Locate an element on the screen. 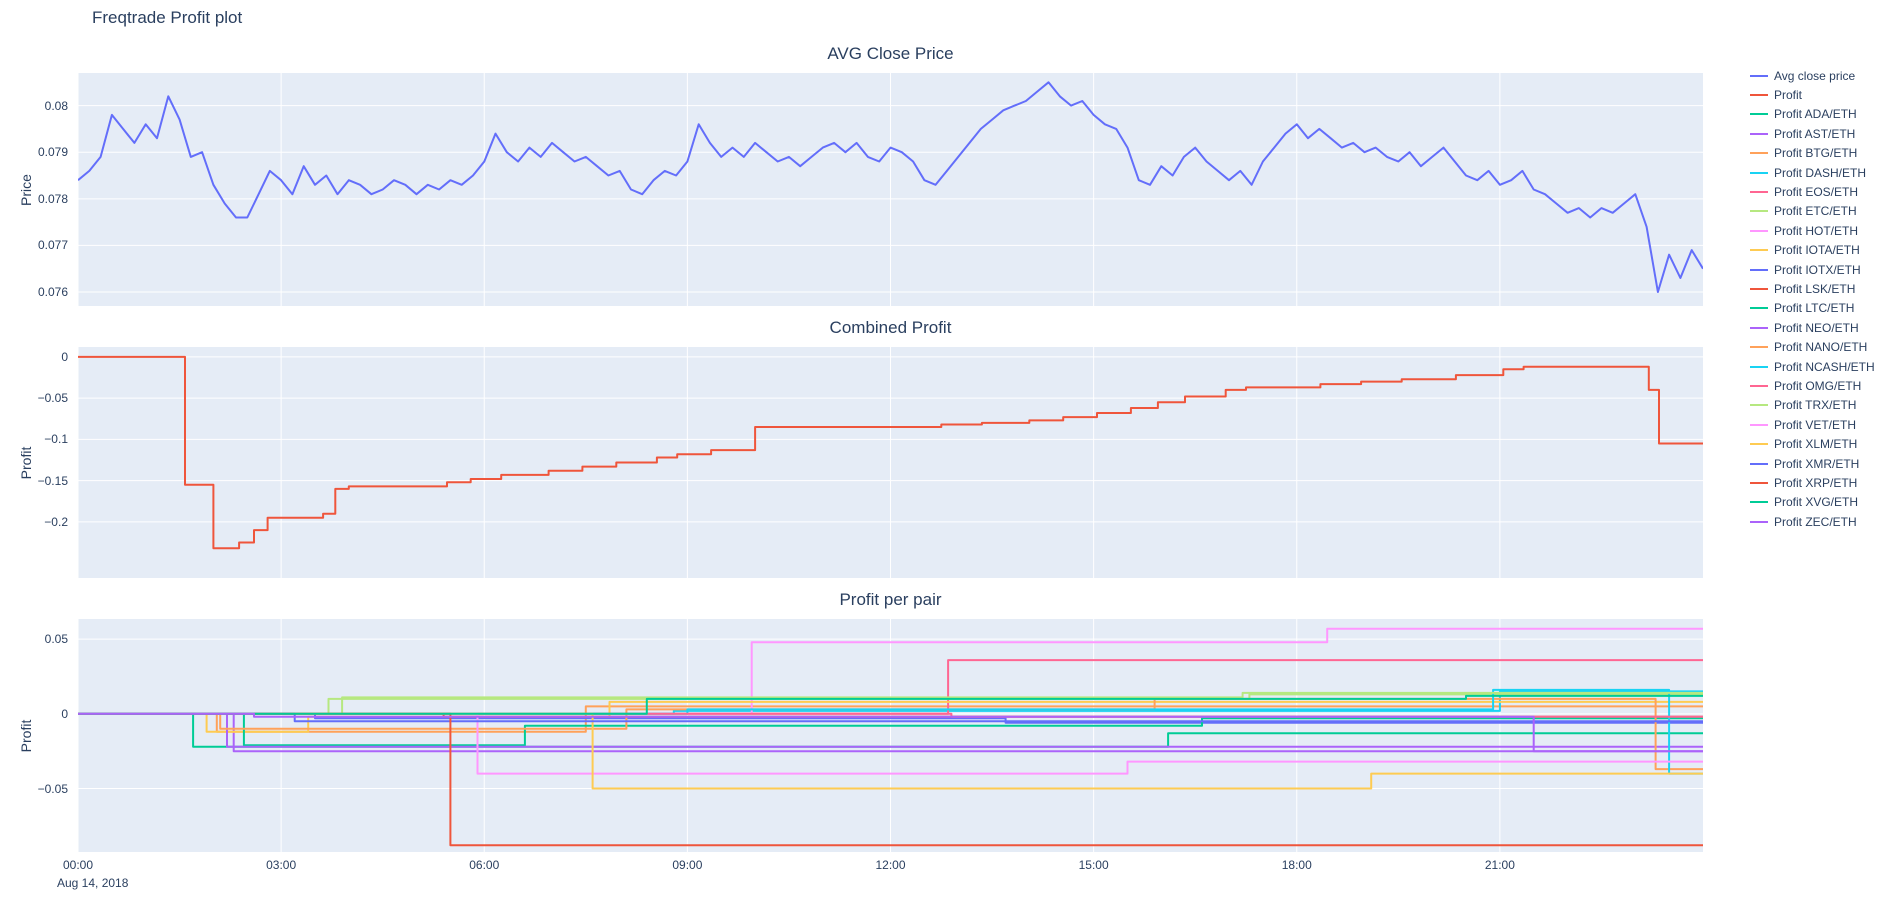 The width and height of the screenshot is (1896, 913). x-axis-tick-row: 00:00 03:00 06:00 09:00 12:00 15:00 18:00 21:00 is located at coordinates (883, 866).